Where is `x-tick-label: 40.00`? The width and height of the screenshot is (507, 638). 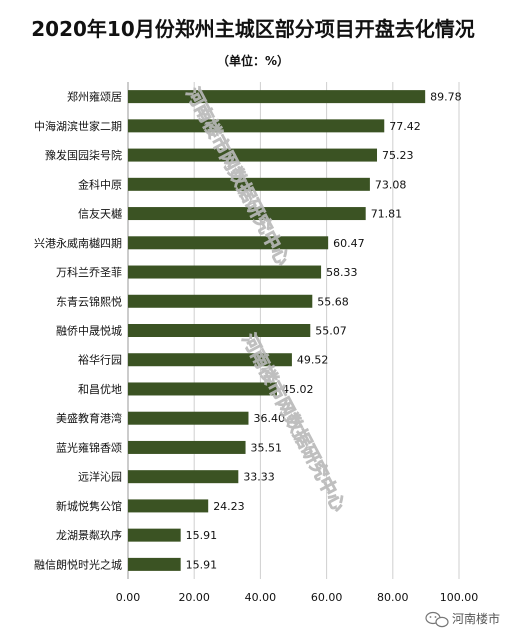
x-tick-label: 40.00 is located at coordinates (261, 597).